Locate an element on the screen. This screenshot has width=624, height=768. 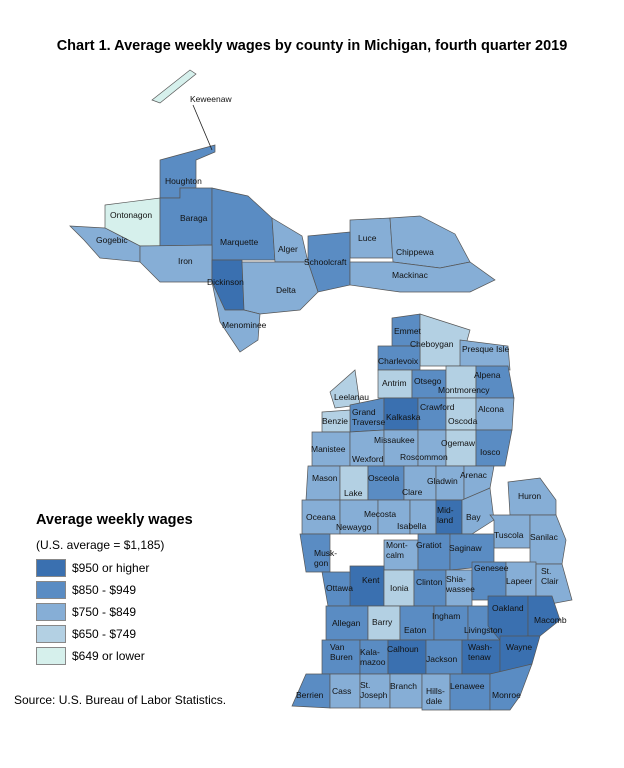
county-label-luce: Luce is located at coordinates (367, 238).